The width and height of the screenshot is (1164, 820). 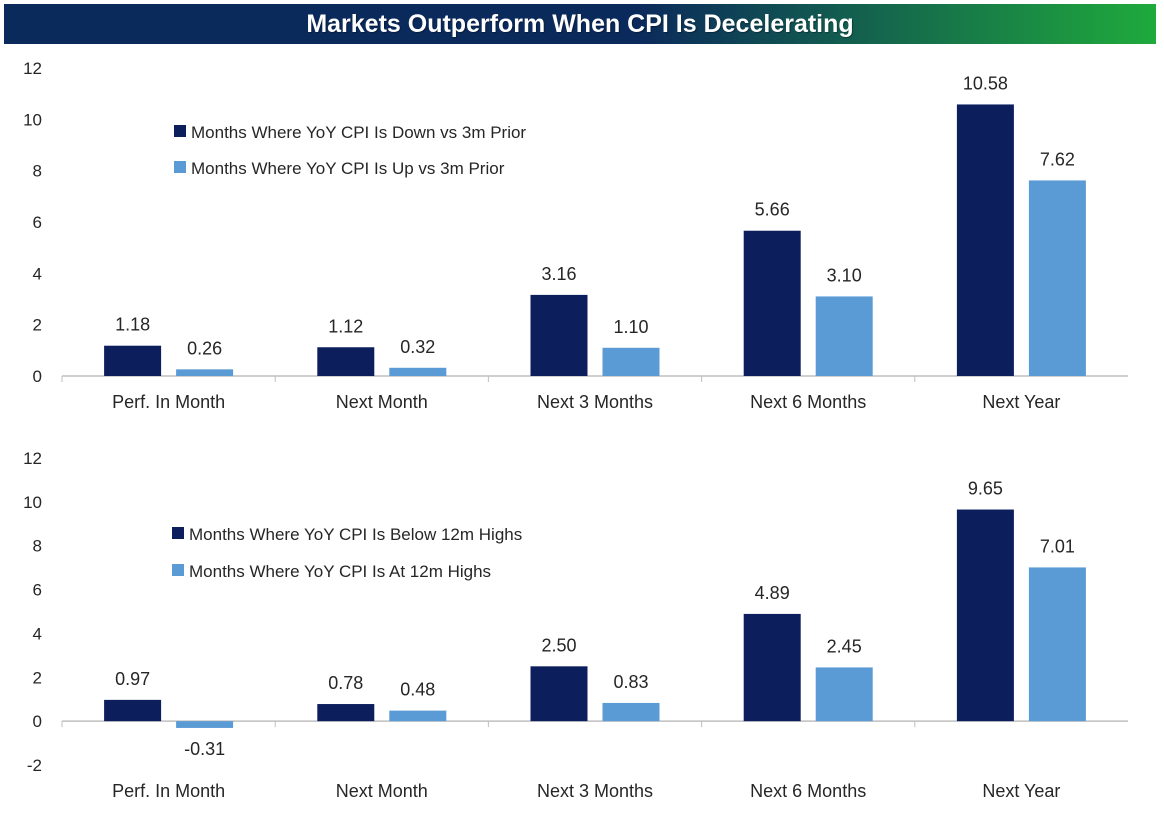 What do you see at coordinates (558, 645) in the screenshot?
I see `data-label: 2.50` at bounding box center [558, 645].